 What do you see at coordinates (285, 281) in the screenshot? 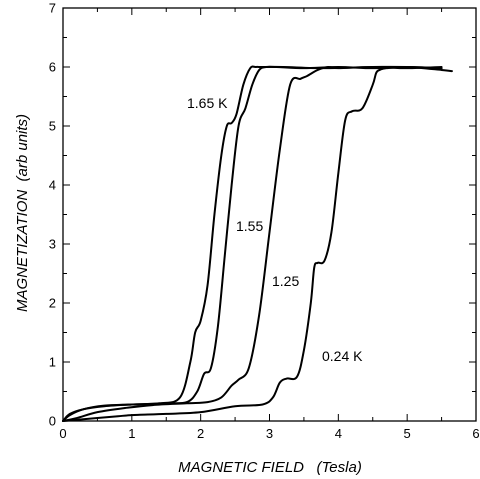
I see `curve-label-1-25: 1.25` at bounding box center [285, 281].